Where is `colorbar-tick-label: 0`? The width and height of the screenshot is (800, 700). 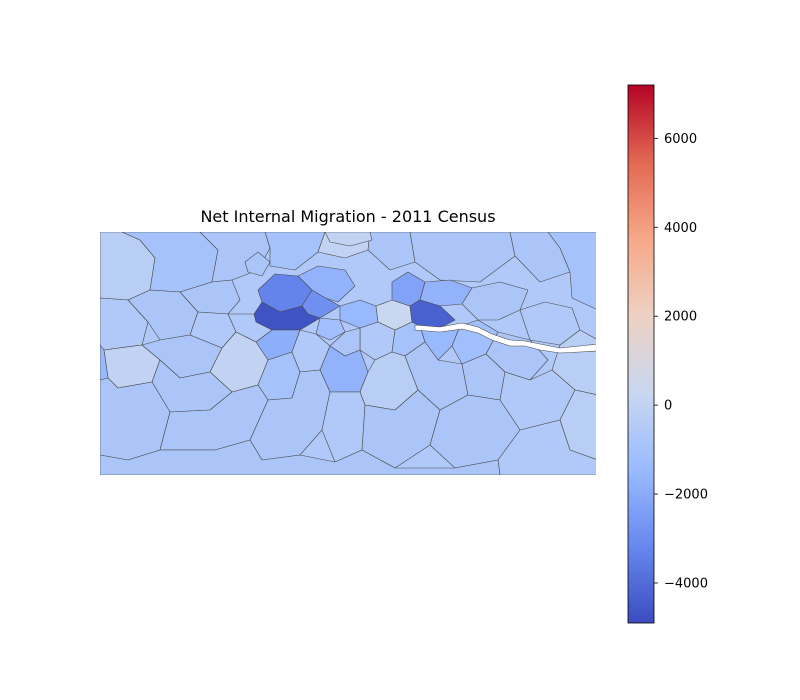 colorbar-tick-label: 0 is located at coordinates (668, 406).